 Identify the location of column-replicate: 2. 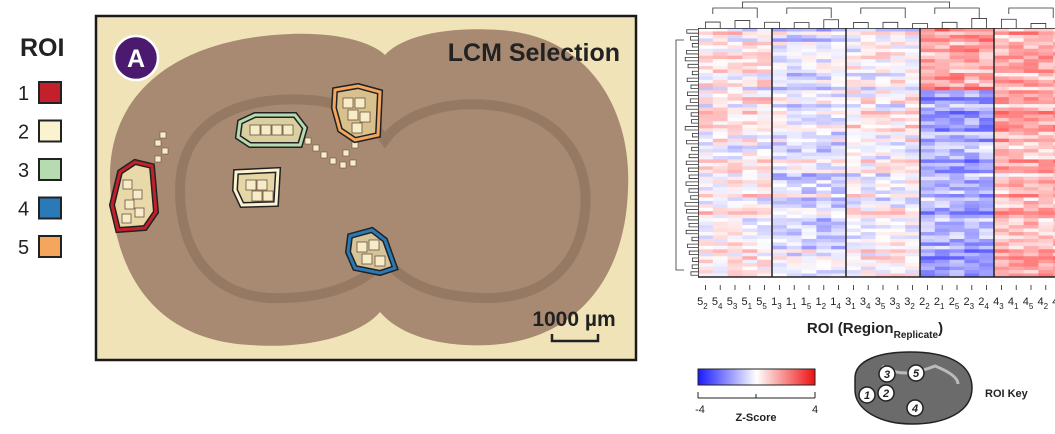
(824, 306).